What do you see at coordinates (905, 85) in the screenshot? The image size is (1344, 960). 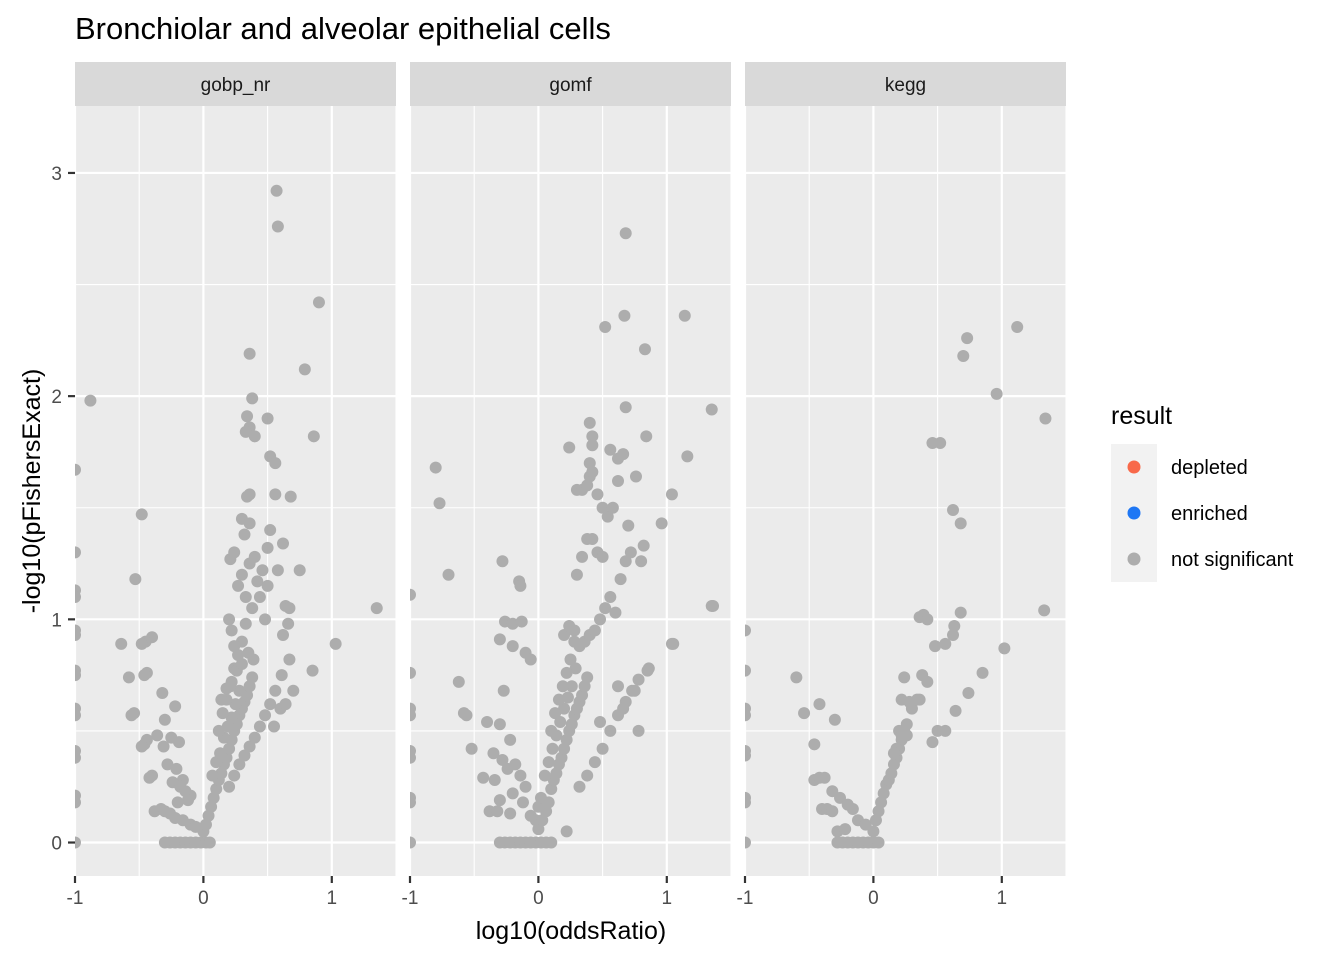 I see `facet-strip-label: kegg` at bounding box center [905, 85].